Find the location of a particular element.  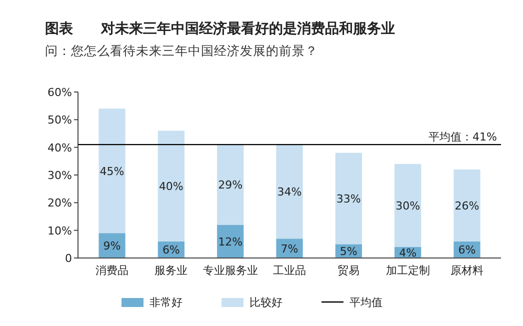

data-label: 9% is located at coordinates (112, 246).